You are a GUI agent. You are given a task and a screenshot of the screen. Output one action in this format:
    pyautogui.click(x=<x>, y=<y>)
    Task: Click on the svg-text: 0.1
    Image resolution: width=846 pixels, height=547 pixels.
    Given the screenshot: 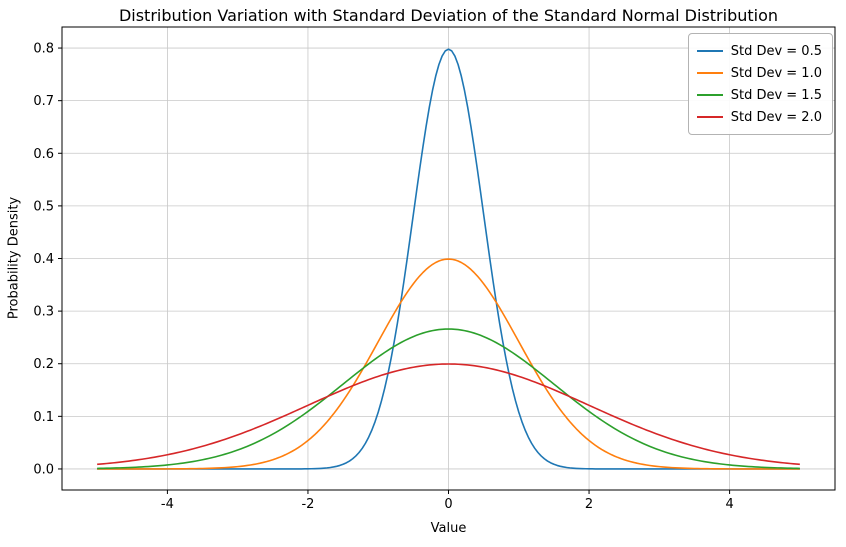 What is the action you would take?
    pyautogui.click(x=43, y=417)
    